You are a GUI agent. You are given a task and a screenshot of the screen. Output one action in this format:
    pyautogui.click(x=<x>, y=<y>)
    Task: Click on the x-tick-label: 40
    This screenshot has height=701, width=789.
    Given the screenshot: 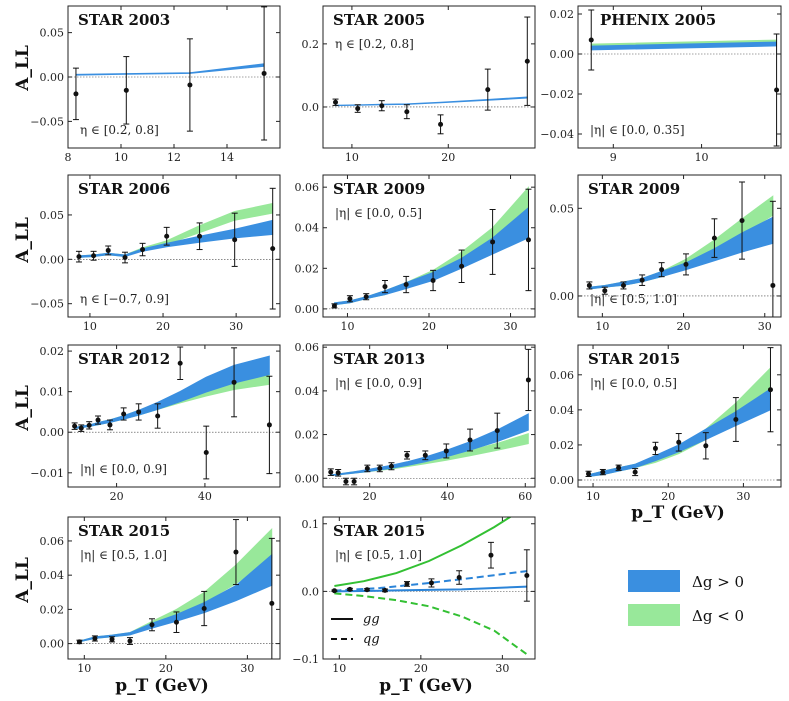 What is the action you would take?
    pyautogui.click(x=447, y=496)
    